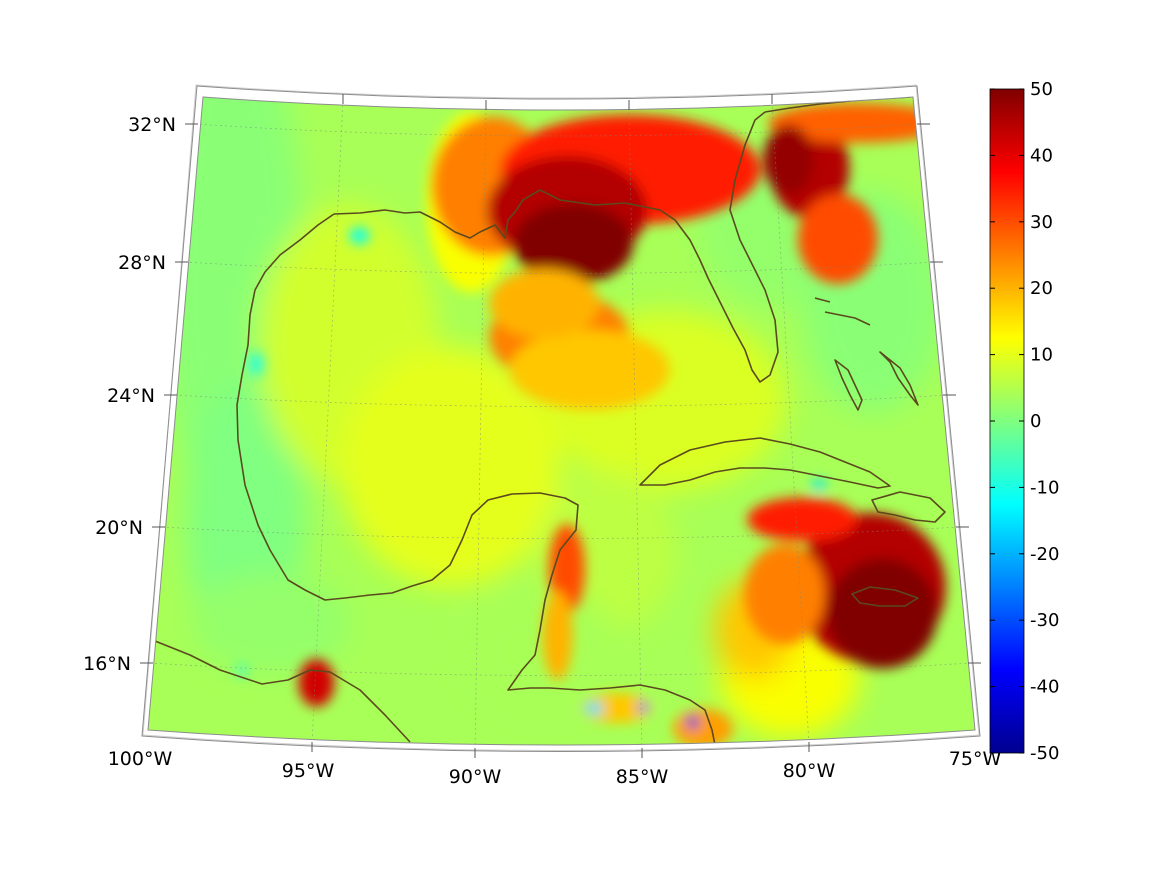 This screenshot has width=1167, height=879. I want to click on coastline-jamaica, so click(885, 596).